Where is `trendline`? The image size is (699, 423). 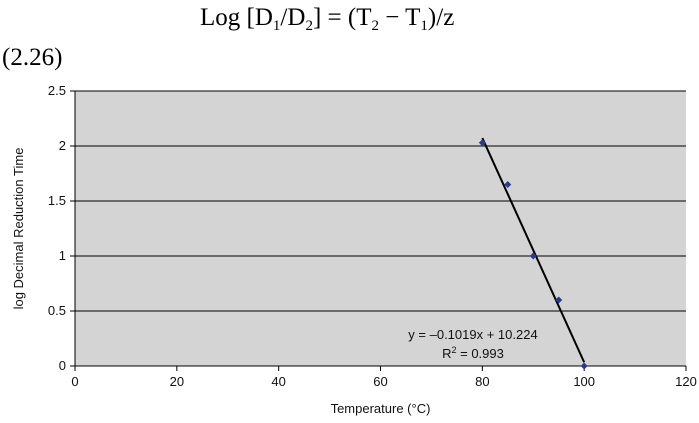
trendline is located at coordinates (533, 250).